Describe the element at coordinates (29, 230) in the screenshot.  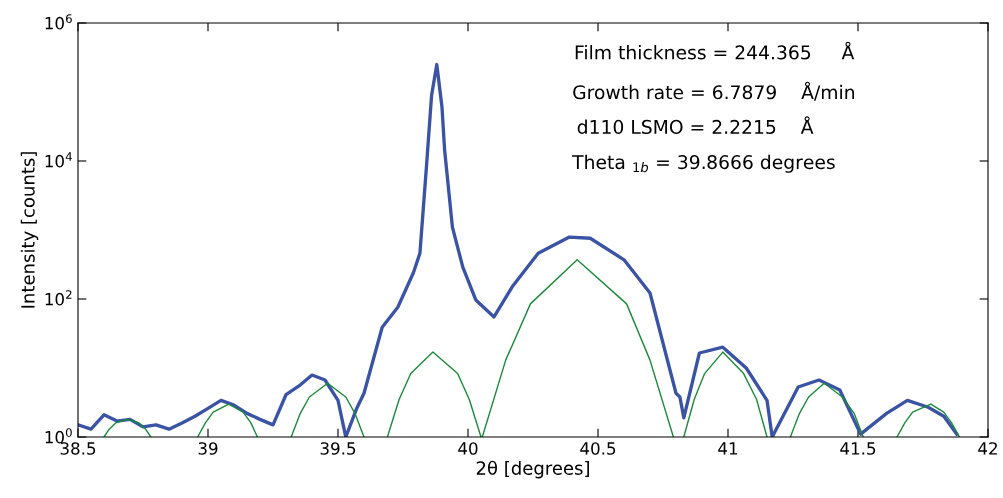
I see `y-axis-title: Intensity [counts]` at that location.